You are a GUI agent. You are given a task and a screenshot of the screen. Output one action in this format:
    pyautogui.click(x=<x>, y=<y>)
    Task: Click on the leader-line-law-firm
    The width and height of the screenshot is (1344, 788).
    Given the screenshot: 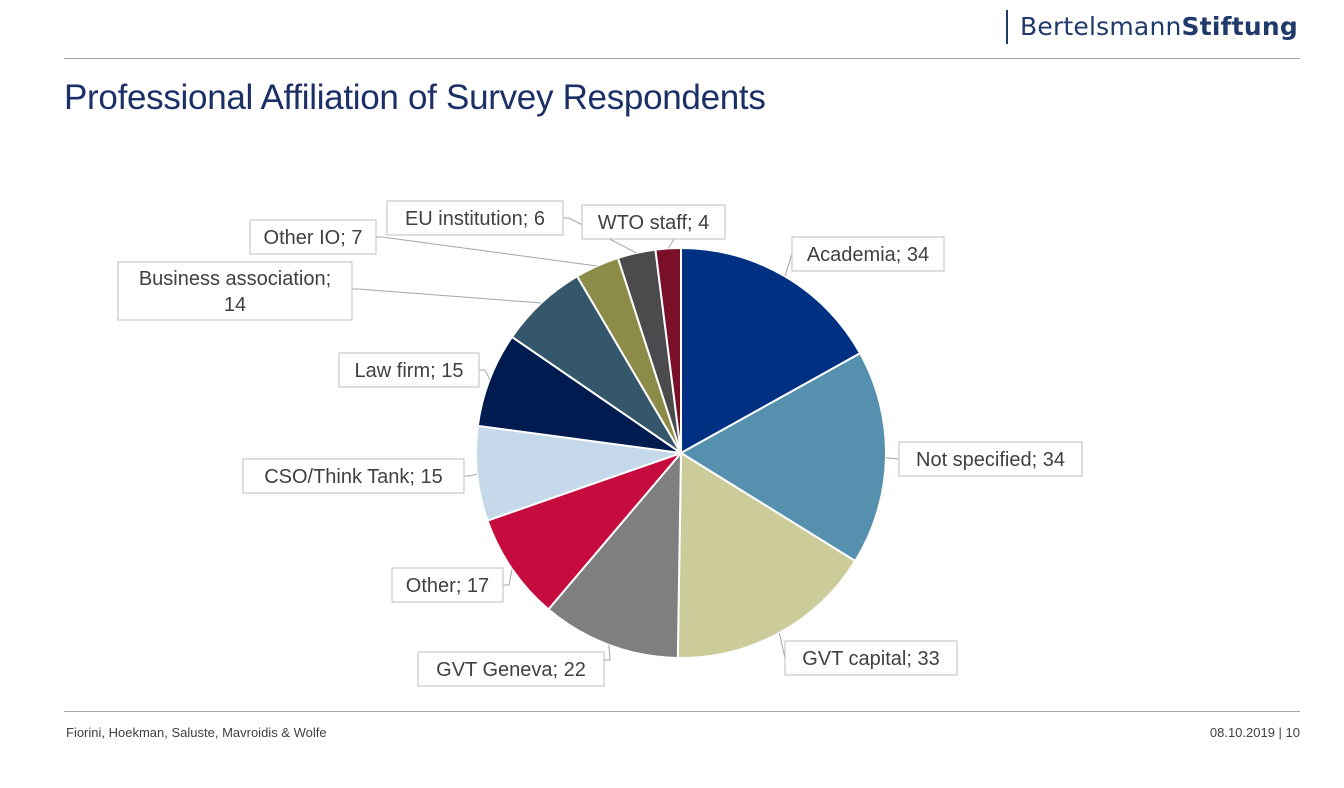 What is the action you would take?
    pyautogui.click(x=485, y=374)
    